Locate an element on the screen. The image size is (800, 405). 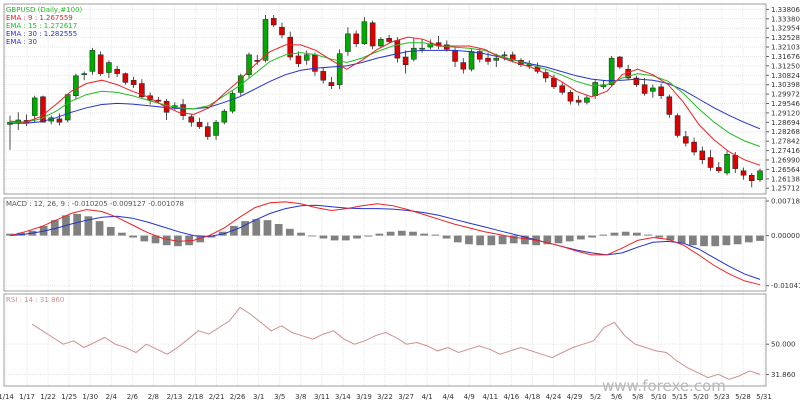
y-tick-label: 1.27416 is located at coordinates (785, 151).